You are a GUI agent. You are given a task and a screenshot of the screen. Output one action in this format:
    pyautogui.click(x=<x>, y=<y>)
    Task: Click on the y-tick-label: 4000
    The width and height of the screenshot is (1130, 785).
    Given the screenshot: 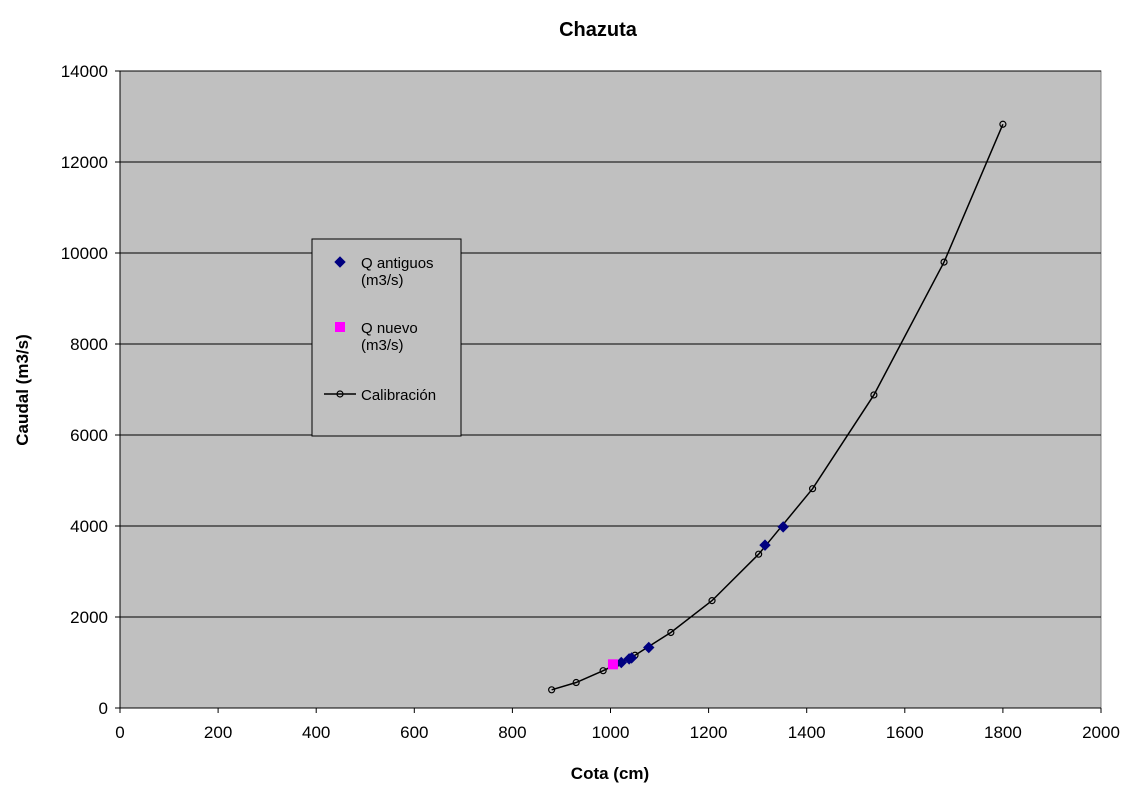 What is the action you would take?
    pyautogui.click(x=89, y=526)
    